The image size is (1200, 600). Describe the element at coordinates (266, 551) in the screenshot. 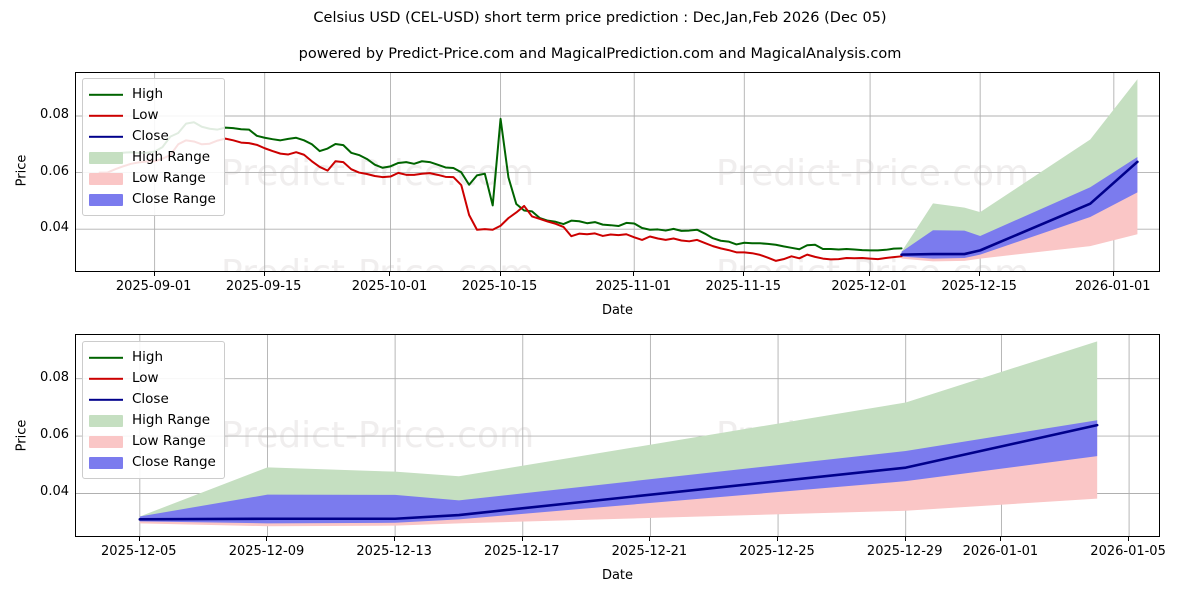

I see `x-tick-label: 2025-12-09` at that location.